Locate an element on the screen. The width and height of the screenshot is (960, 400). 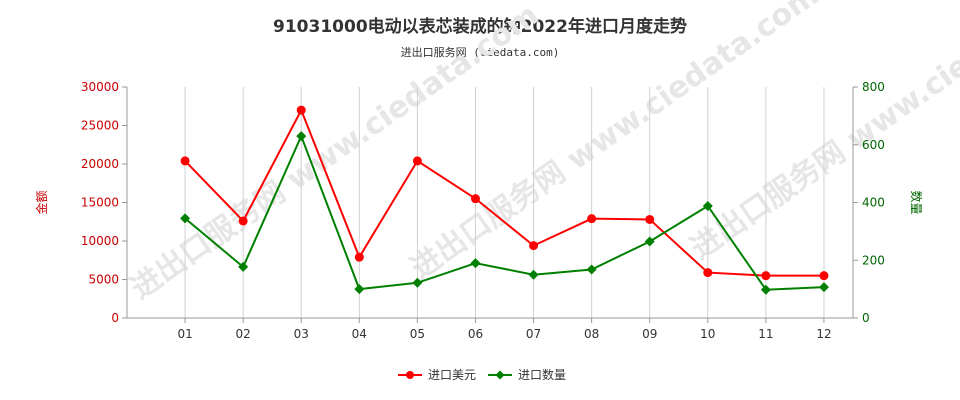
x-tick-label: 06 is located at coordinates (475, 334).